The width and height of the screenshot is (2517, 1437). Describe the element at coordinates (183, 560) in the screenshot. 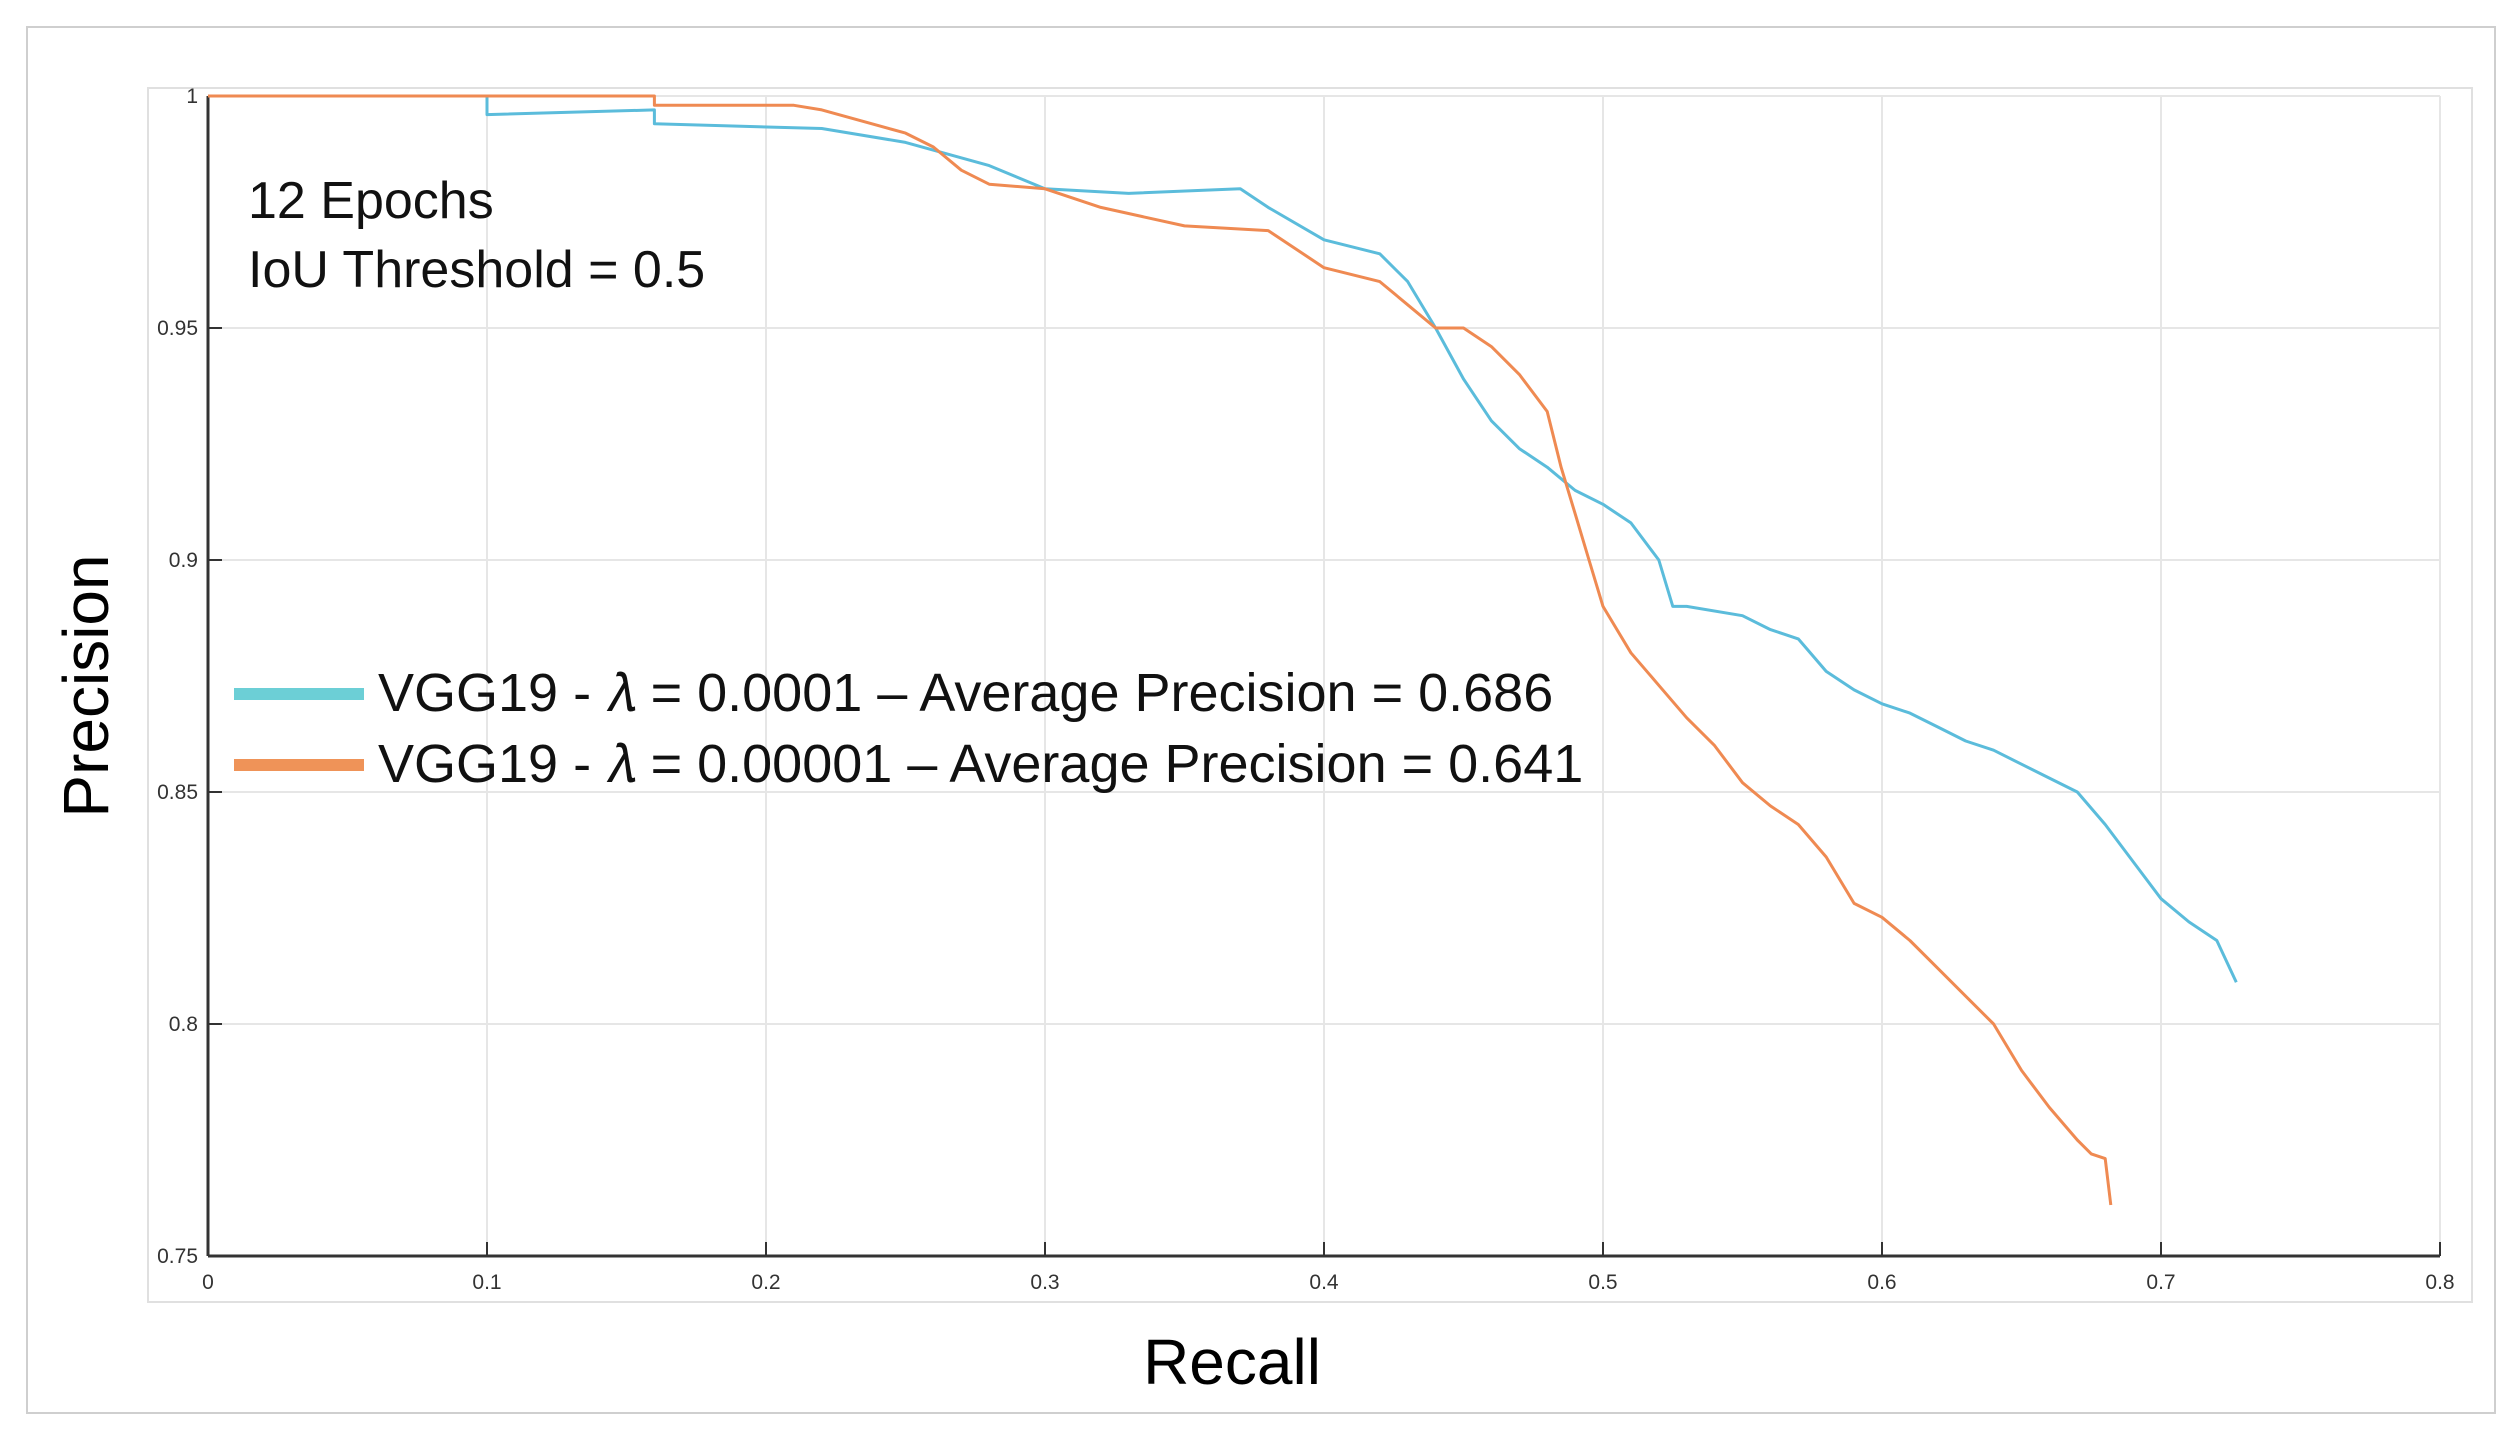

I see `y-tick-label: 0.9` at that location.